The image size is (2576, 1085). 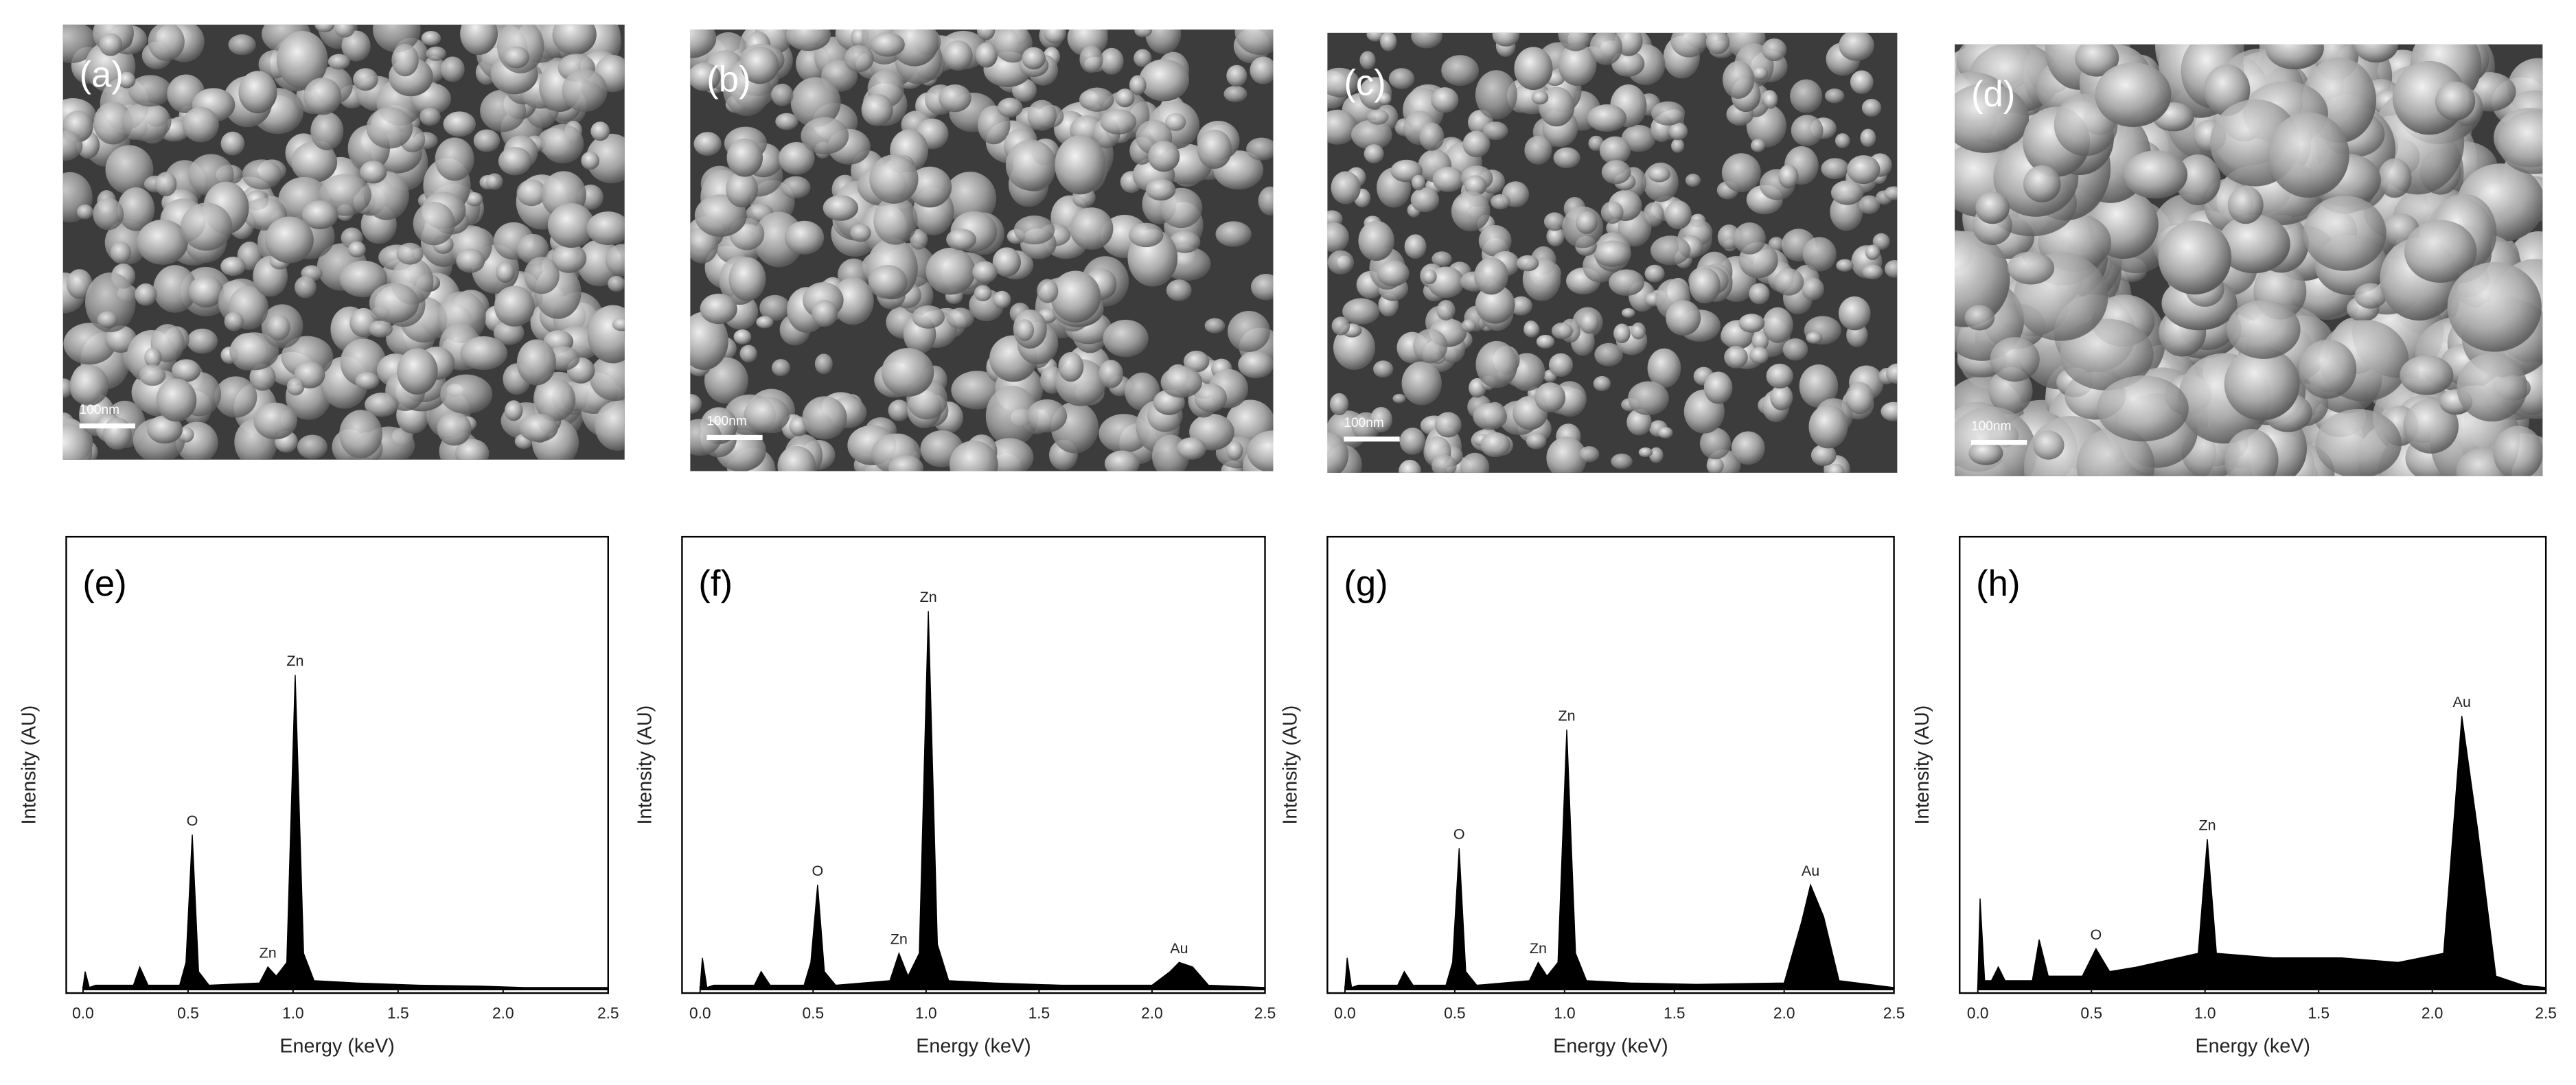 What do you see at coordinates (192, 821) in the screenshot?
I see `peak-label: O` at bounding box center [192, 821].